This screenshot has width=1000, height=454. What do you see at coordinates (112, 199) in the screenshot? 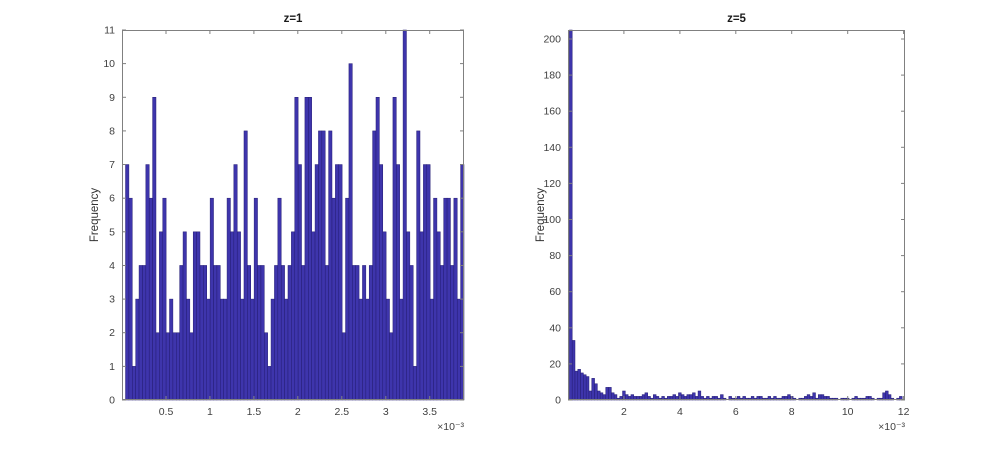
I see `y-tick-label: 6` at bounding box center [112, 199].